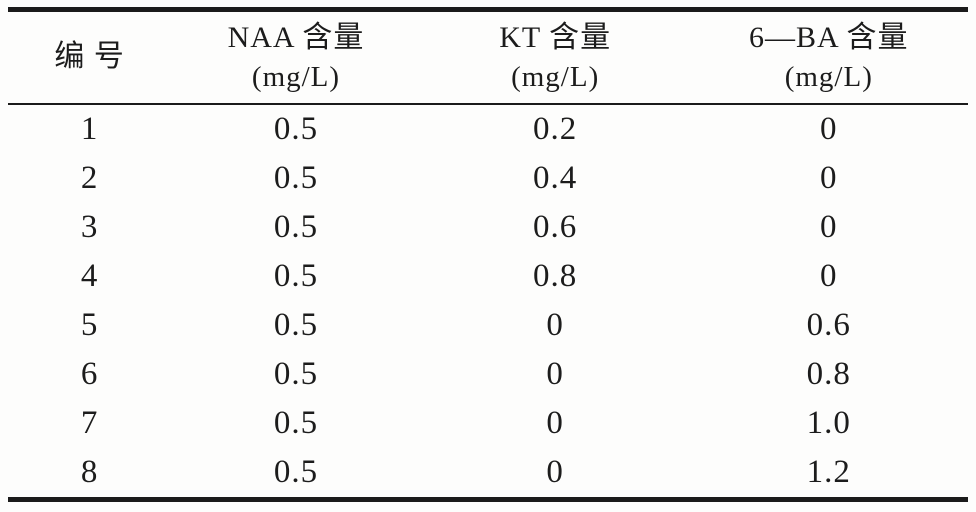 Image resolution: width=976 pixels, height=512 pixels. What do you see at coordinates (828, 472) in the screenshot?
I see `cell-ba: 1.2` at bounding box center [828, 472].